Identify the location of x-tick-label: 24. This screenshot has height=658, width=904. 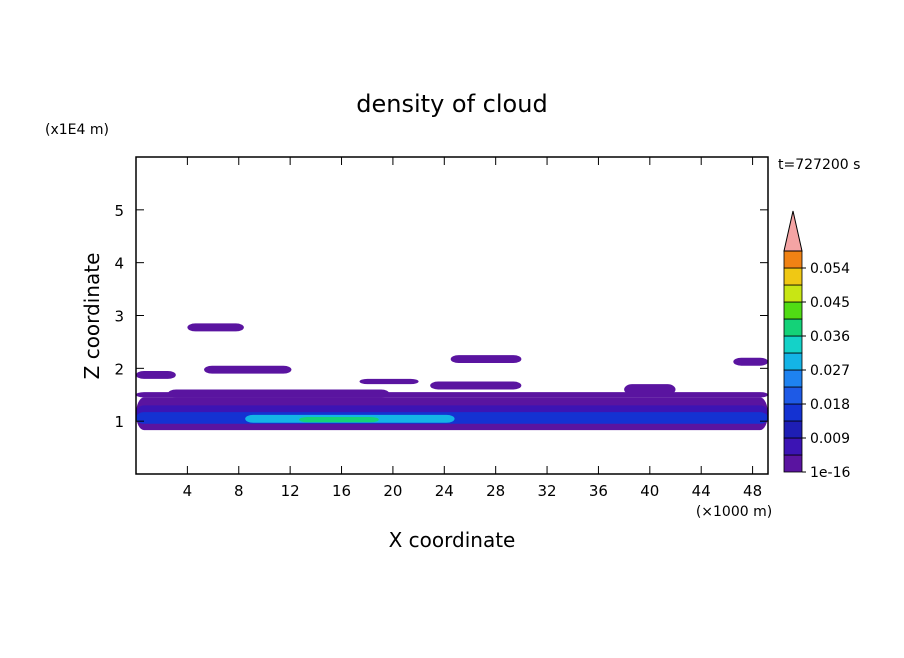
(444, 491).